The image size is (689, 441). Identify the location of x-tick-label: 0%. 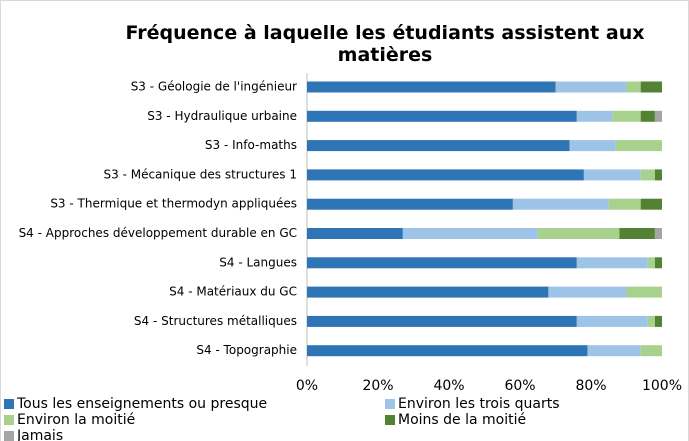
(307, 386).